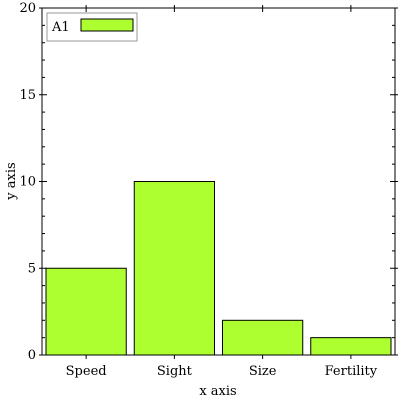 The image size is (400, 400). I want to click on x-tick-label: Fertility, so click(351, 371).